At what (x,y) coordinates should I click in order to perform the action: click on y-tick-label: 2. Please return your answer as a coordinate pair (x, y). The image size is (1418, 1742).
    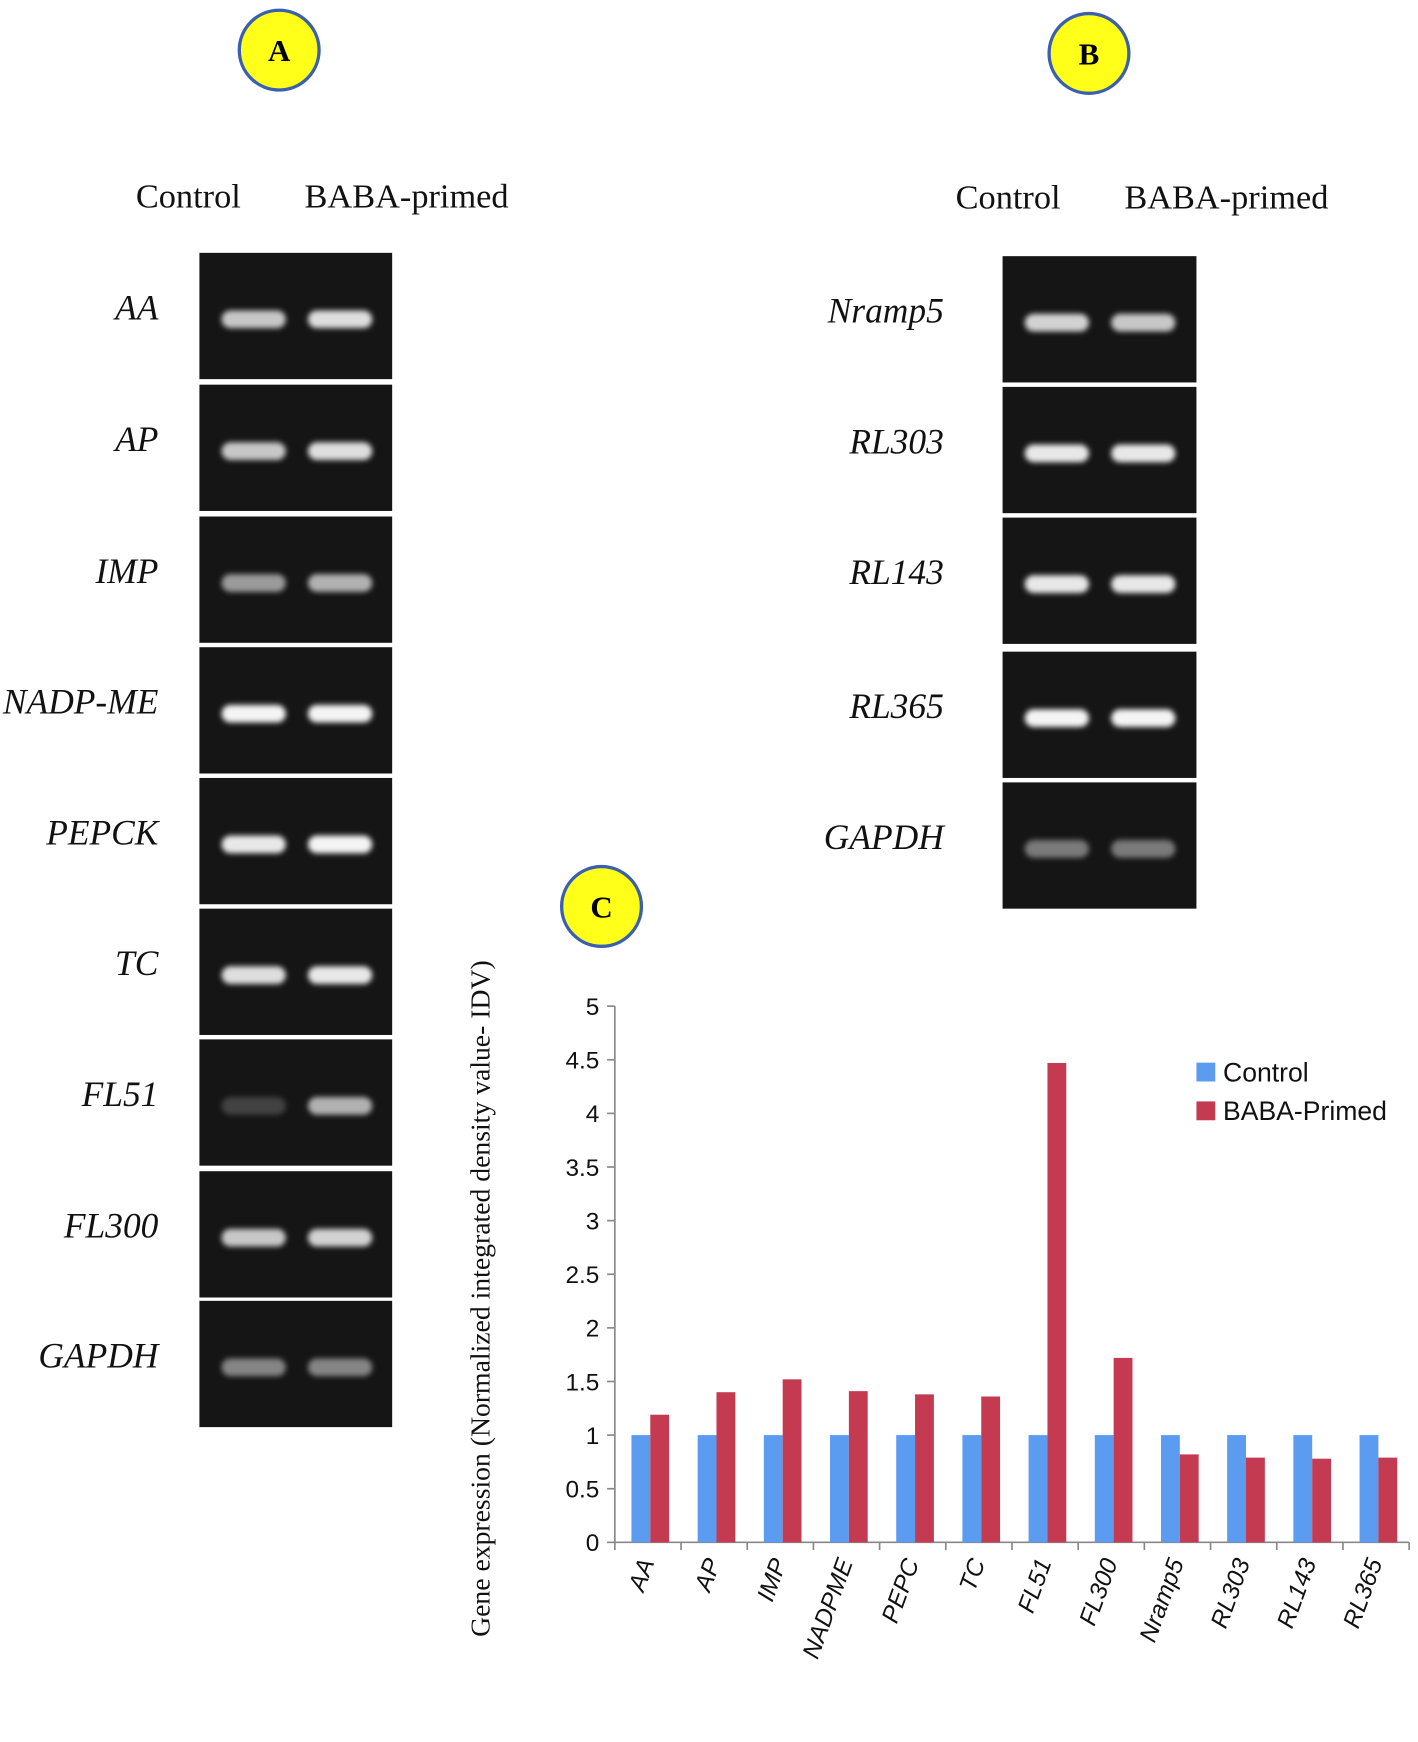
    Looking at the image, I should click on (593, 1329).